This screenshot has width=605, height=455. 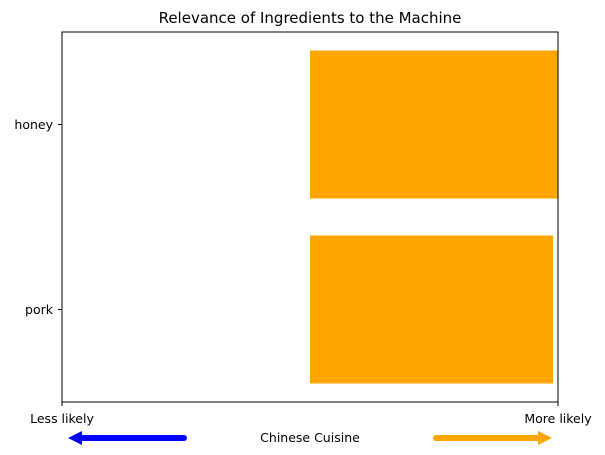 What do you see at coordinates (62, 418) in the screenshot?
I see `x-end-label-left: Less likely` at bounding box center [62, 418].